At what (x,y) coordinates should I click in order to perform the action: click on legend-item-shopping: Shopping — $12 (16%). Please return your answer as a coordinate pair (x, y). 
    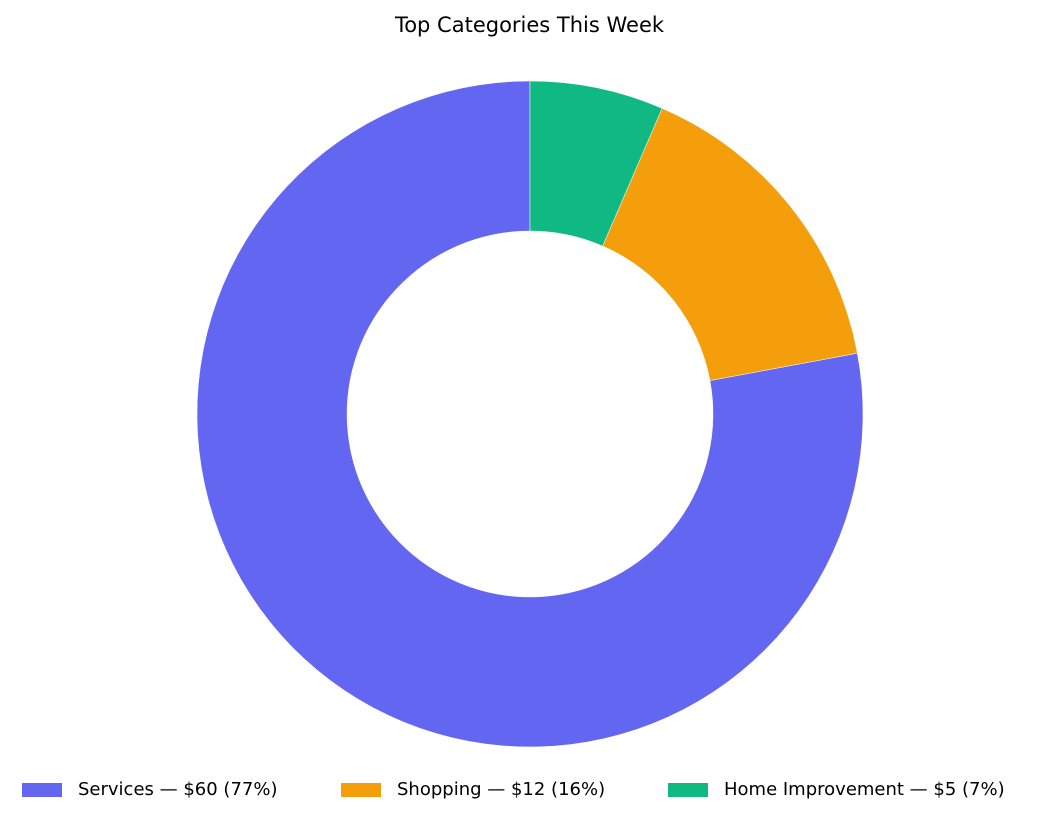
    Looking at the image, I should click on (473, 790).